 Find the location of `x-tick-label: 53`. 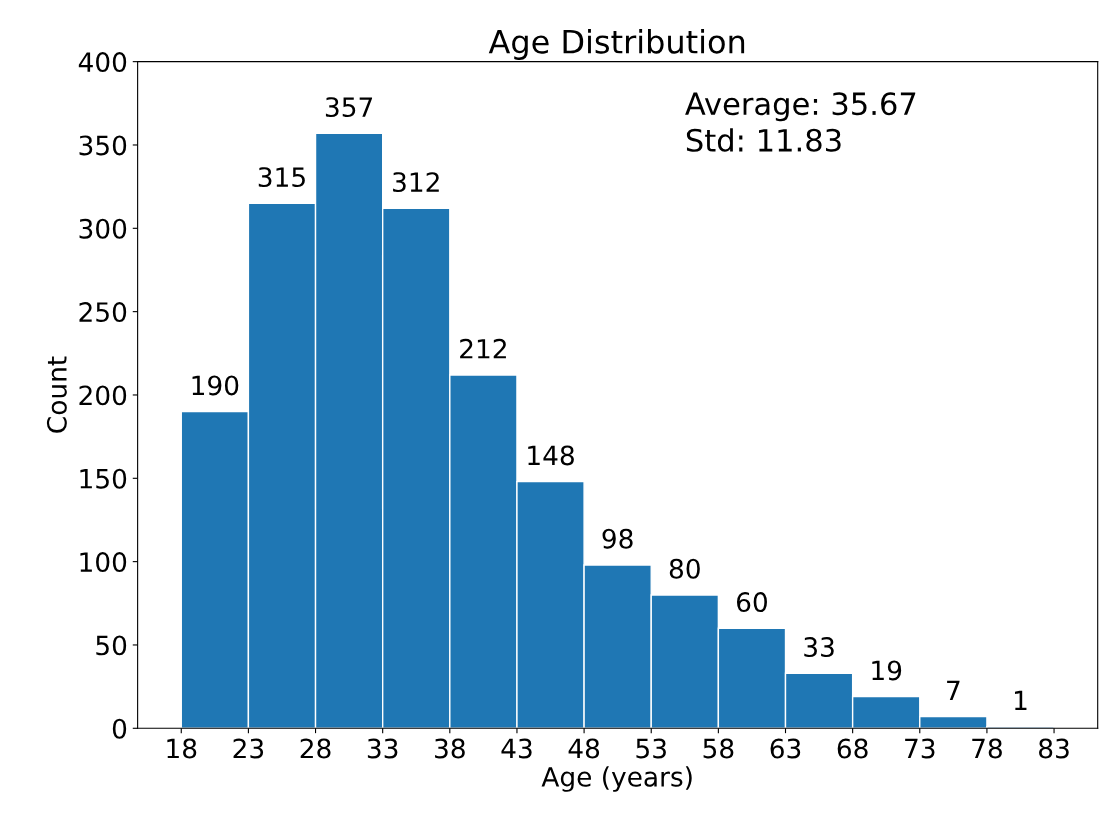

x-tick-label: 53 is located at coordinates (651, 748).